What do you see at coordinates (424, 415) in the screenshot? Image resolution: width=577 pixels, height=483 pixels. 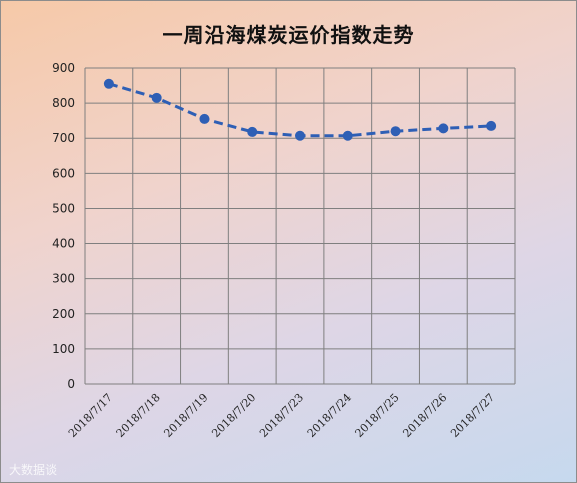 I see `x-tick-label: 2018/7/26` at bounding box center [424, 415].